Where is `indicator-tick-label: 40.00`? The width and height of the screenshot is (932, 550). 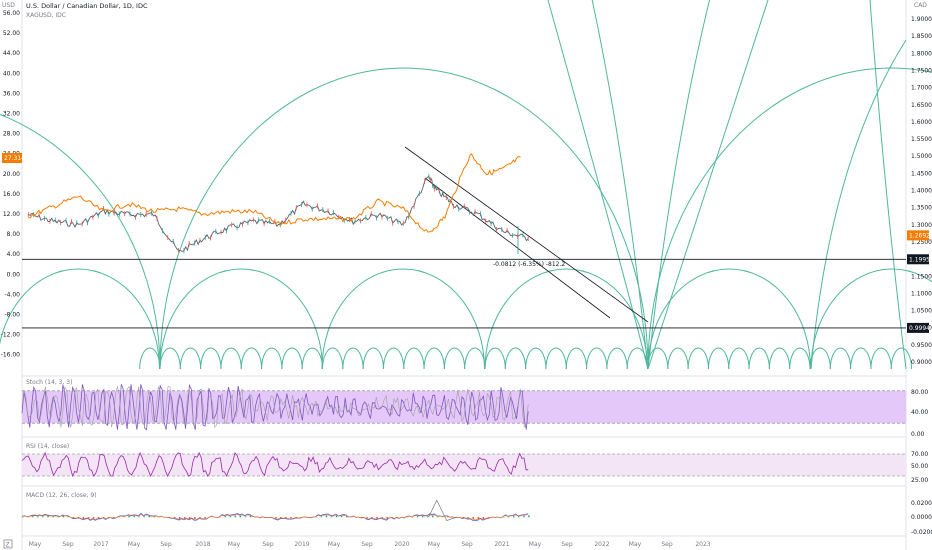 indicator-tick-label: 40.00 is located at coordinates (919, 412).